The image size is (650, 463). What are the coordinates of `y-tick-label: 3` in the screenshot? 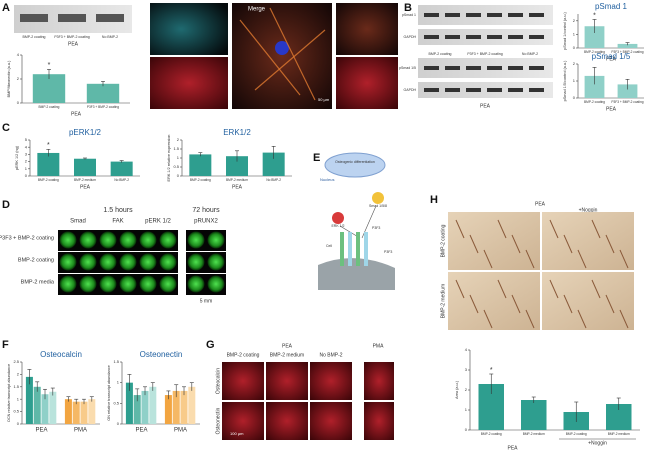 It's located at (26, 153).